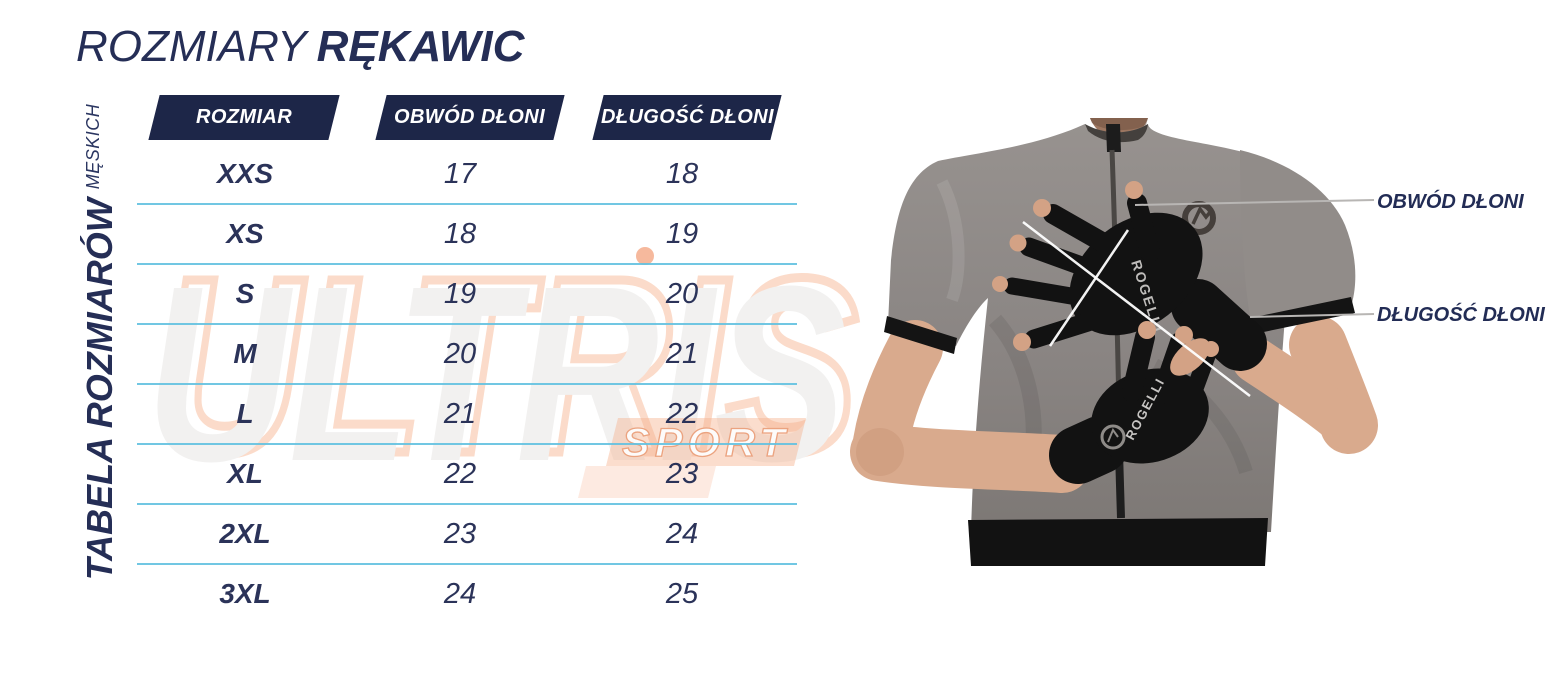  What do you see at coordinates (459, 534) in the screenshot?
I see `table-row: 2XL 23 24` at bounding box center [459, 534].